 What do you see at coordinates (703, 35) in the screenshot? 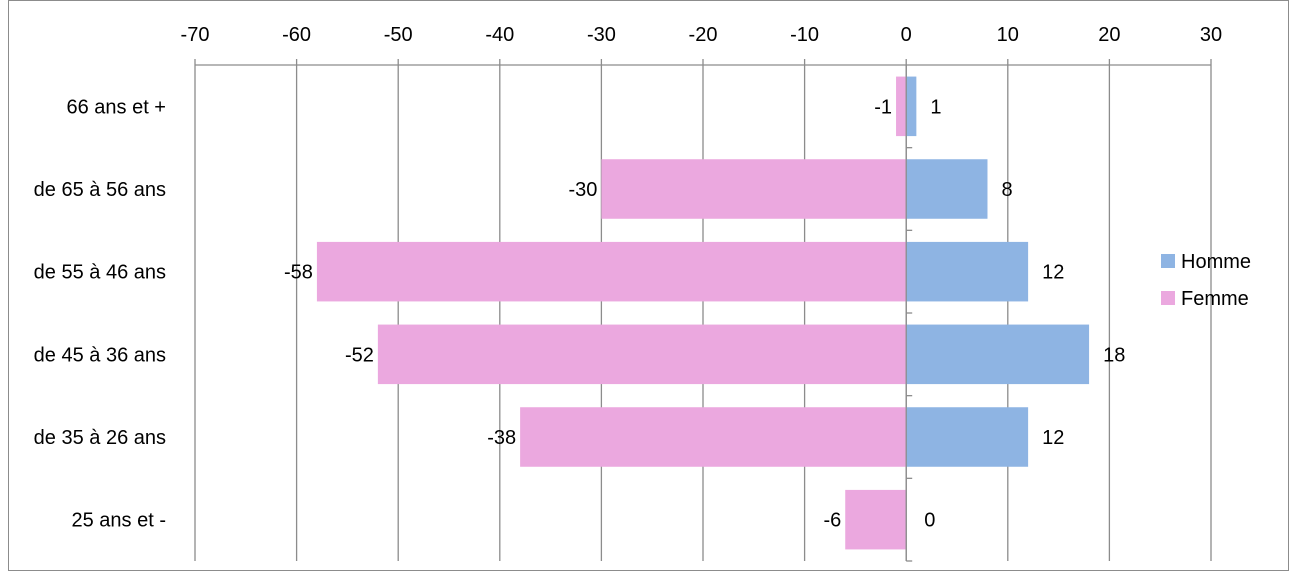
I see `x-tick-label: -20` at bounding box center [703, 35].